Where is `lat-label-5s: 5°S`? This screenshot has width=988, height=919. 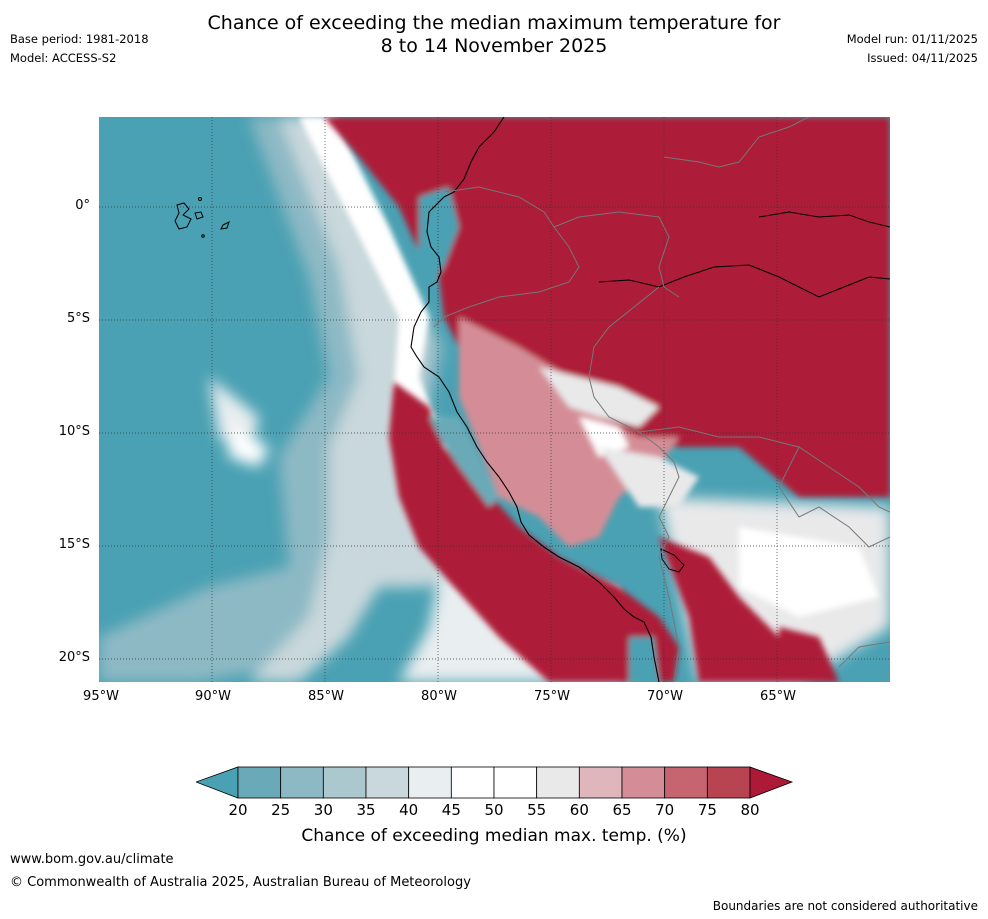
lat-label-5s: 5°S is located at coordinates (78, 318).